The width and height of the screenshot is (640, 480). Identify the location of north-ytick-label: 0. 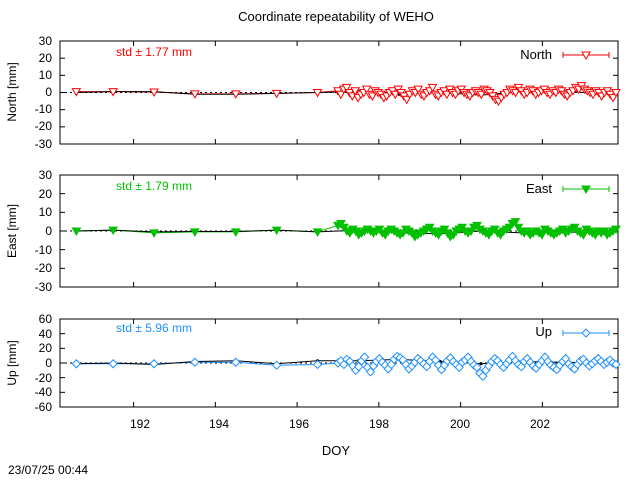
(48, 92).